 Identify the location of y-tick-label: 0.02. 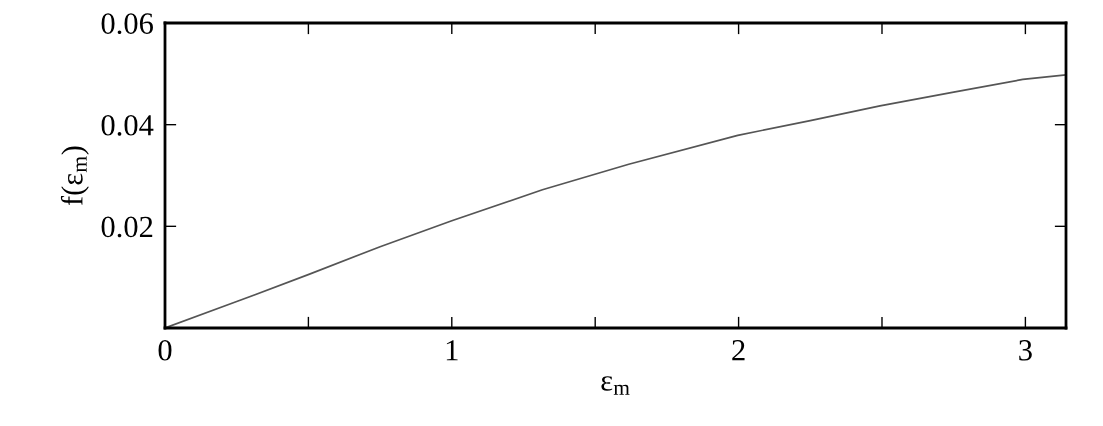
(127, 227).